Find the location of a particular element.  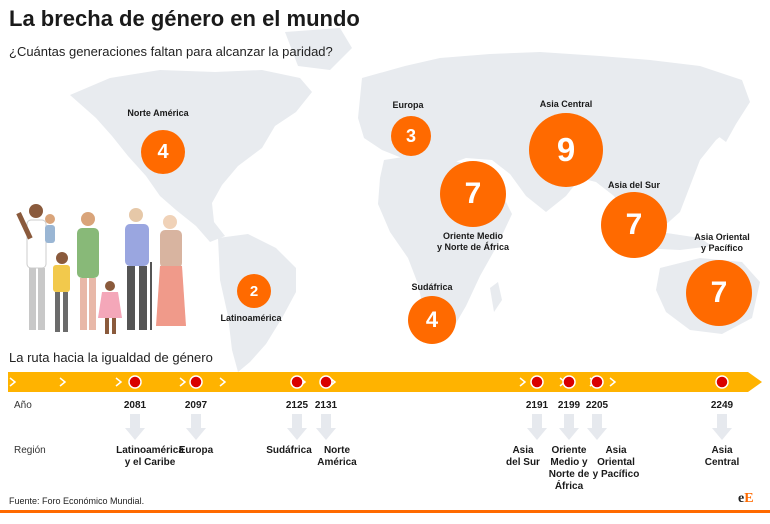

region-label-3: Oriente Medio y Norte de África is located at coordinates (473, 241).